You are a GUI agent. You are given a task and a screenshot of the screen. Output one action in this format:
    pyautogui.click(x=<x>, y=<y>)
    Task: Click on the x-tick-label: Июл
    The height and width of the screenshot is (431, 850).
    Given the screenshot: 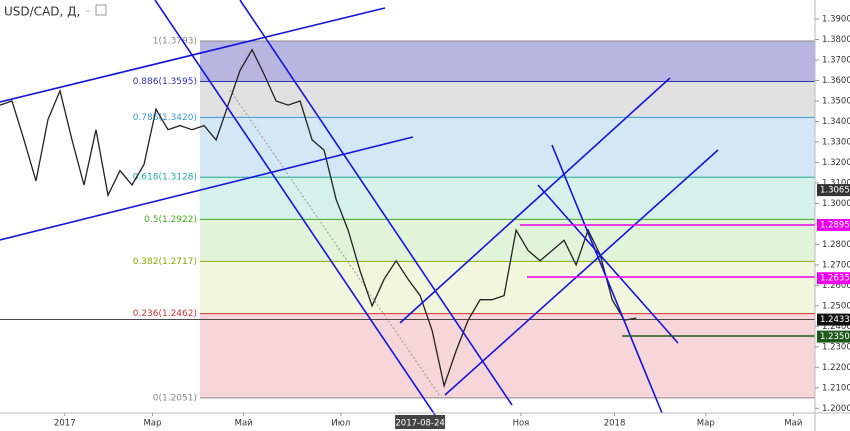 What is the action you would take?
    pyautogui.click(x=340, y=424)
    